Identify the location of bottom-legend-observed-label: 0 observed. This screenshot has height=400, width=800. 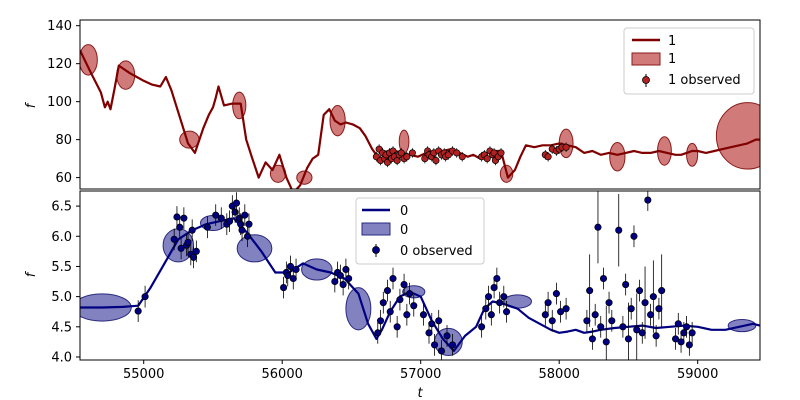
(436, 251).